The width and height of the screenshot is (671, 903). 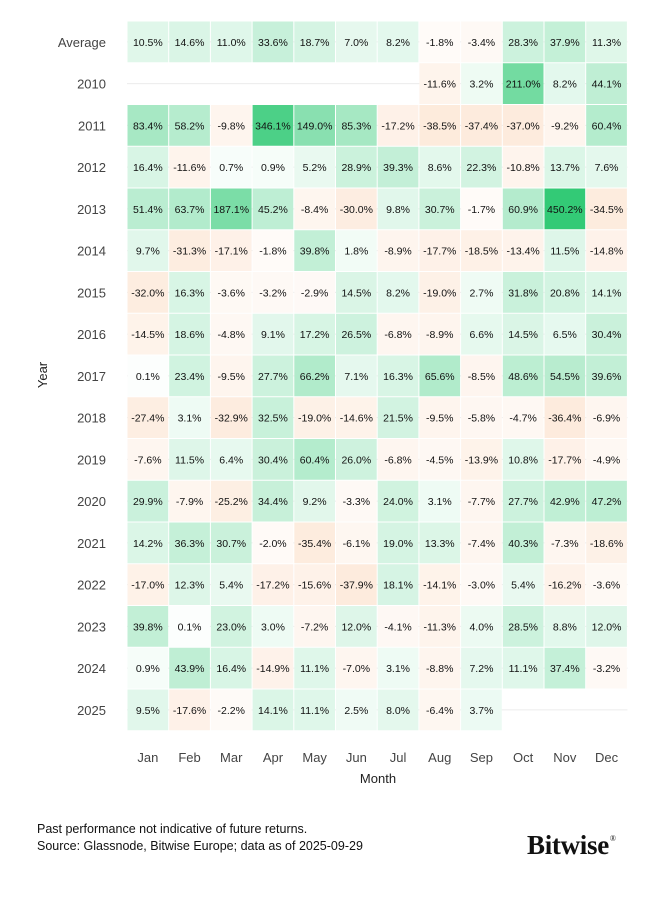 I want to click on y-tick-label: 2019, so click(x=91, y=459).